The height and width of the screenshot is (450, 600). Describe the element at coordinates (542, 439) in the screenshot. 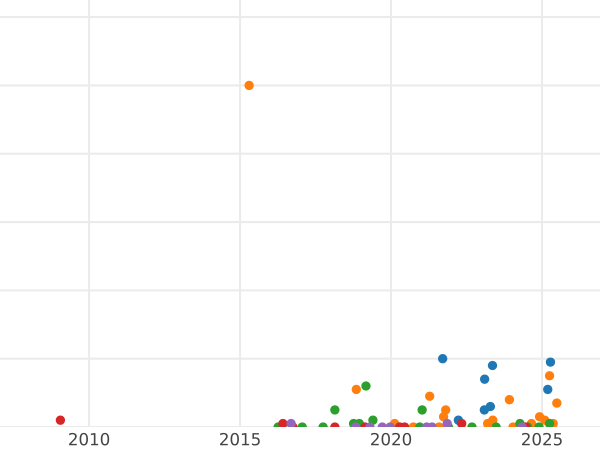

I see `x-tick-label: 2025` at that location.